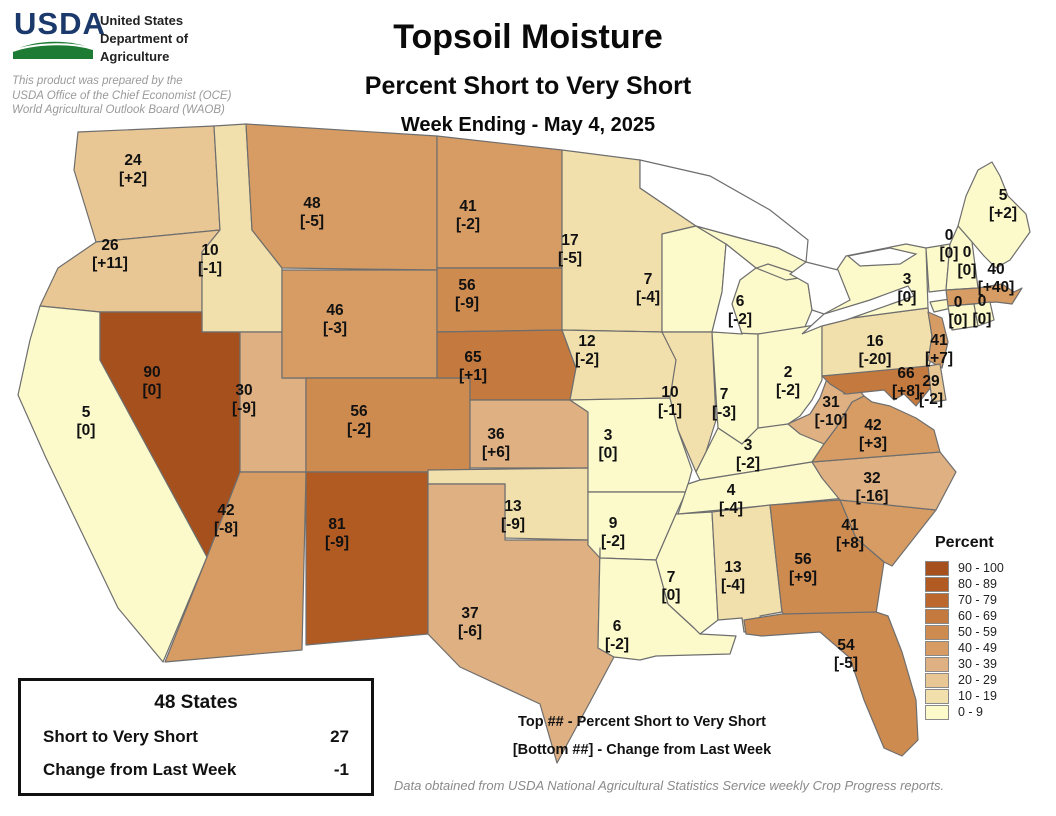  What do you see at coordinates (608, 444) in the screenshot?
I see `state-label-MO: 3 [0]` at bounding box center [608, 444].